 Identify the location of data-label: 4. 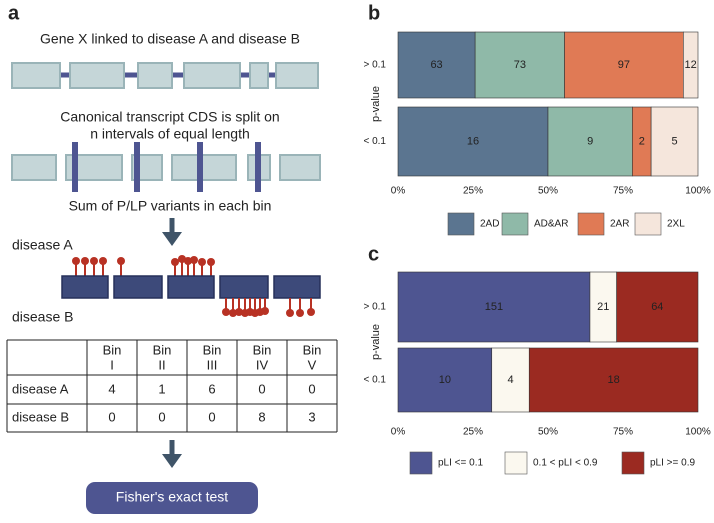
(510, 380).